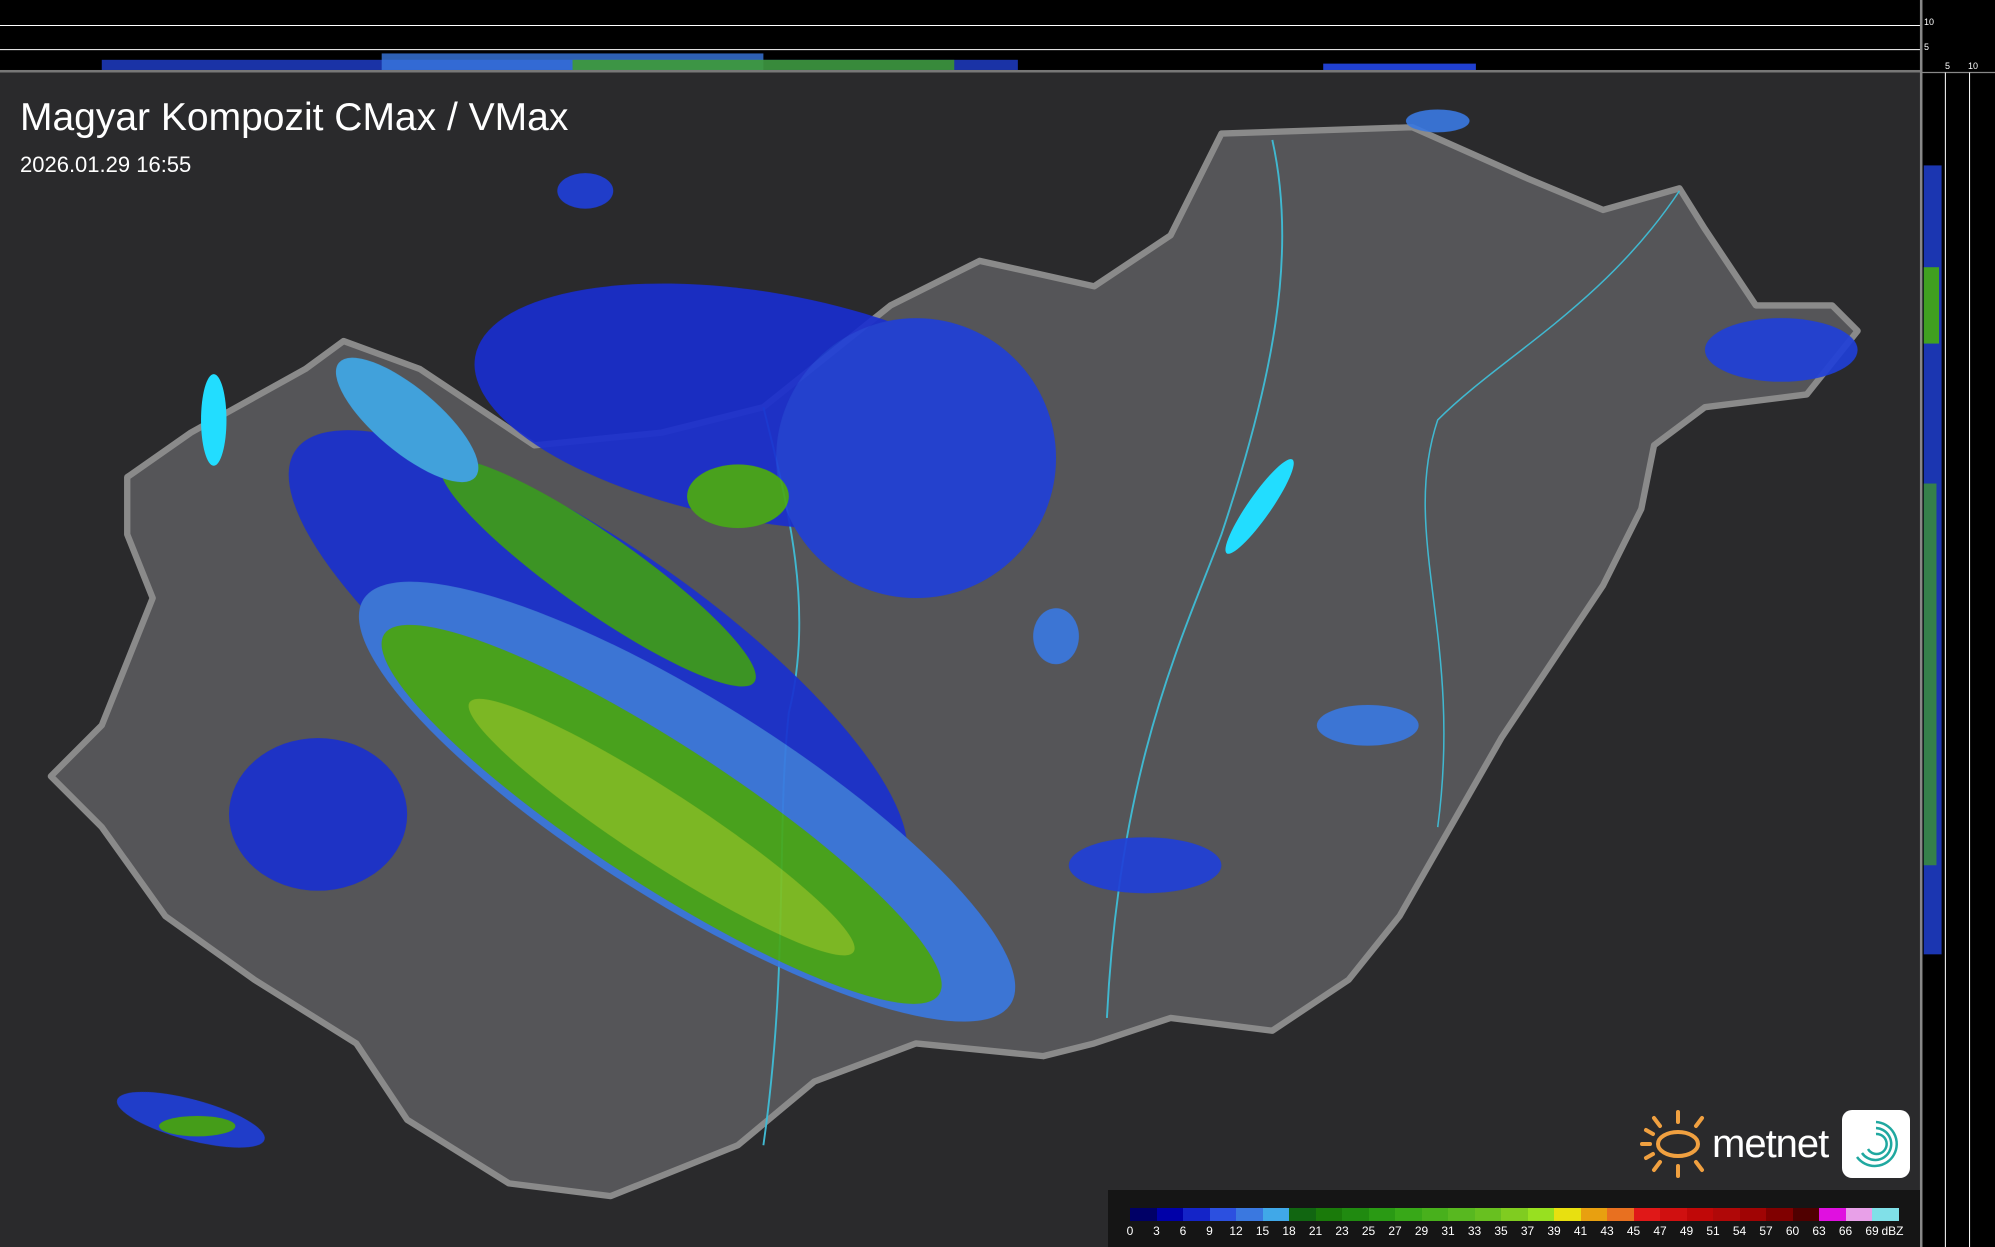 This screenshot has width=1995, height=1247. I want to click on legend-label: 33, so click(1474, 1231).